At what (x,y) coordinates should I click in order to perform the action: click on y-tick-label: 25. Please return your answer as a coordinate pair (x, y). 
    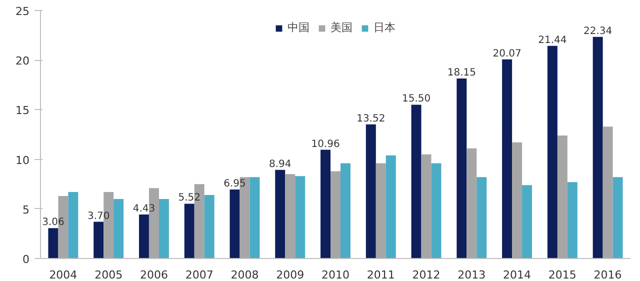
    Looking at the image, I should click on (23, 11).